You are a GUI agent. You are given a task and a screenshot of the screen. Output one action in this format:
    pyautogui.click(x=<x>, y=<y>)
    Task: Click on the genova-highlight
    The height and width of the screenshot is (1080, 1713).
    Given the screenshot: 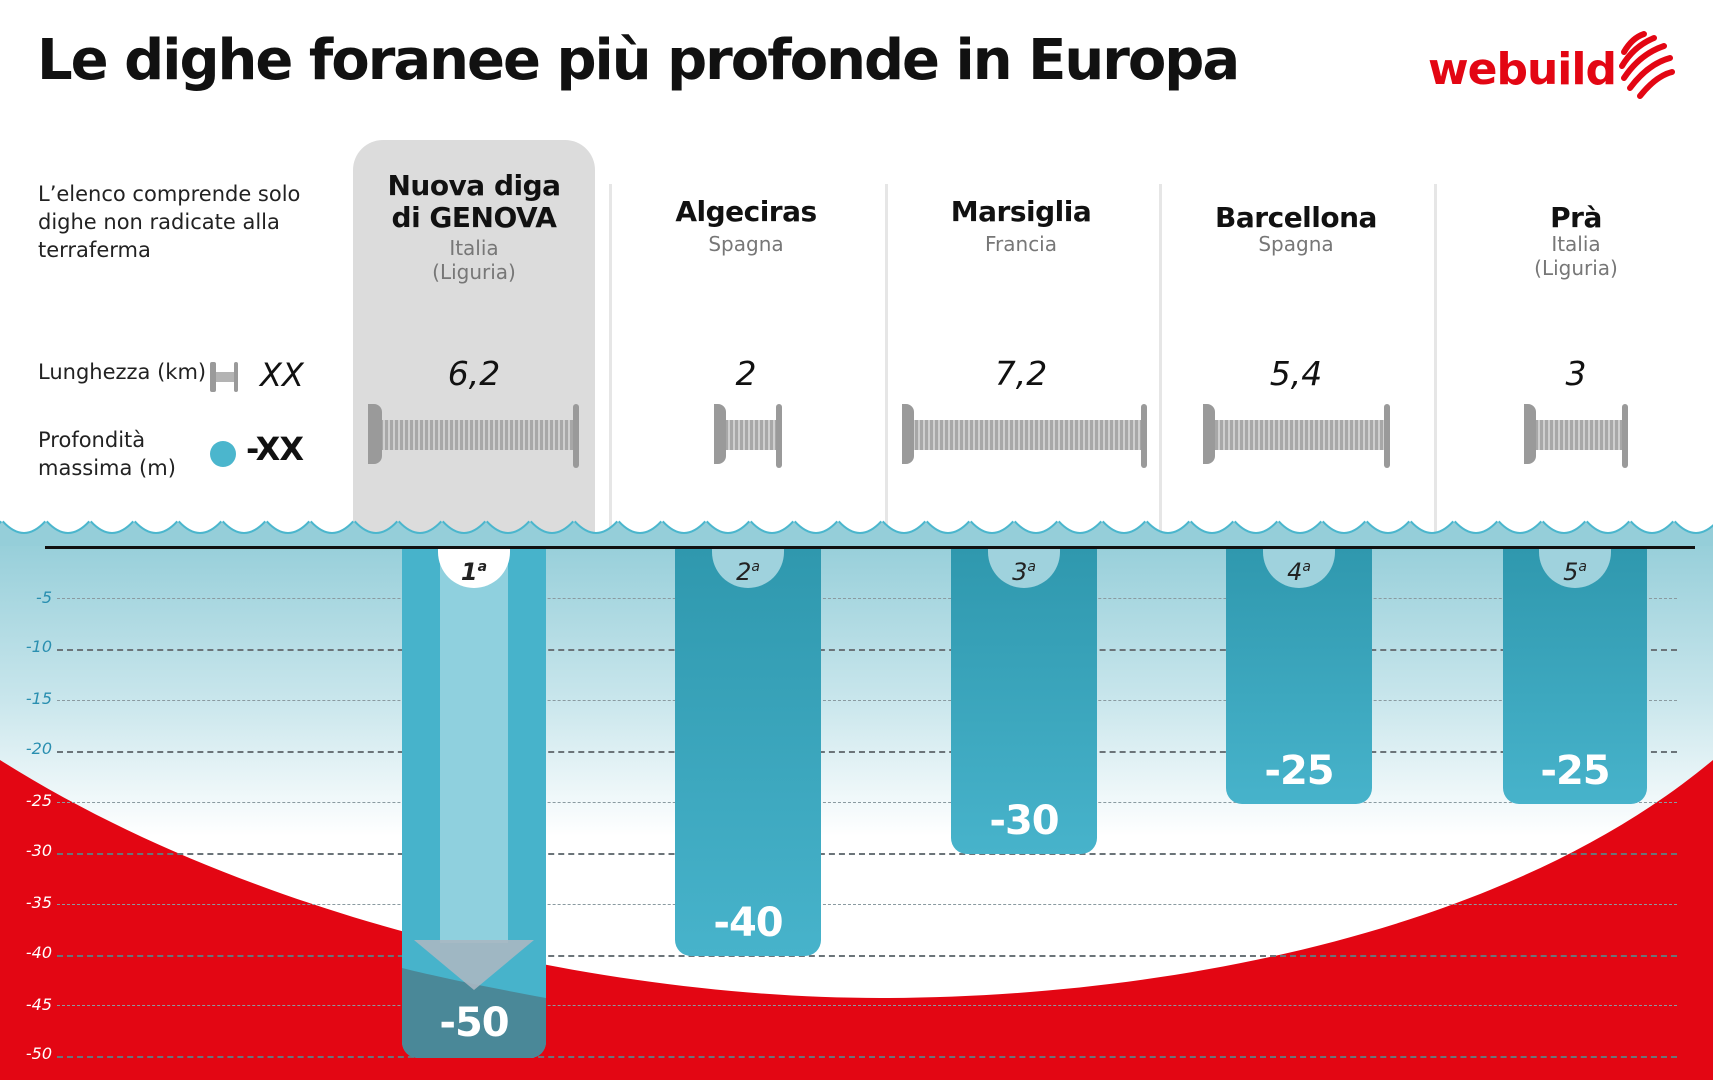 What is the action you would take?
    pyautogui.click(x=474, y=350)
    